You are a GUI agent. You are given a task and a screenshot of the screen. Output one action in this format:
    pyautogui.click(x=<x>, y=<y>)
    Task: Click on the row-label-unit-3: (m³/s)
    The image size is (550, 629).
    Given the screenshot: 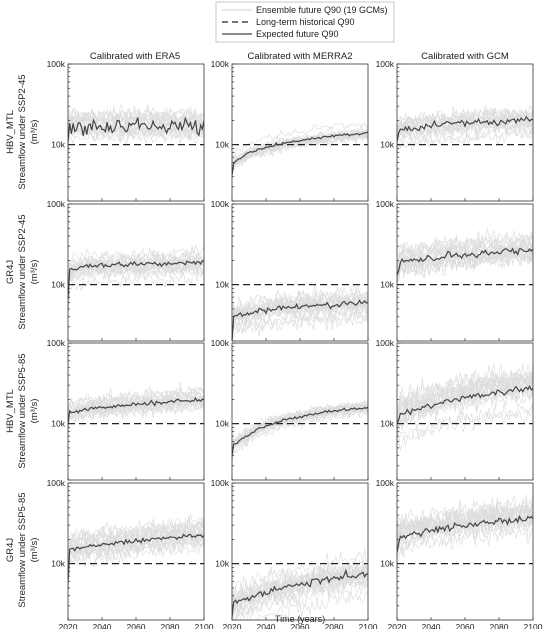 What is the action you would take?
    pyautogui.click(x=34, y=550)
    